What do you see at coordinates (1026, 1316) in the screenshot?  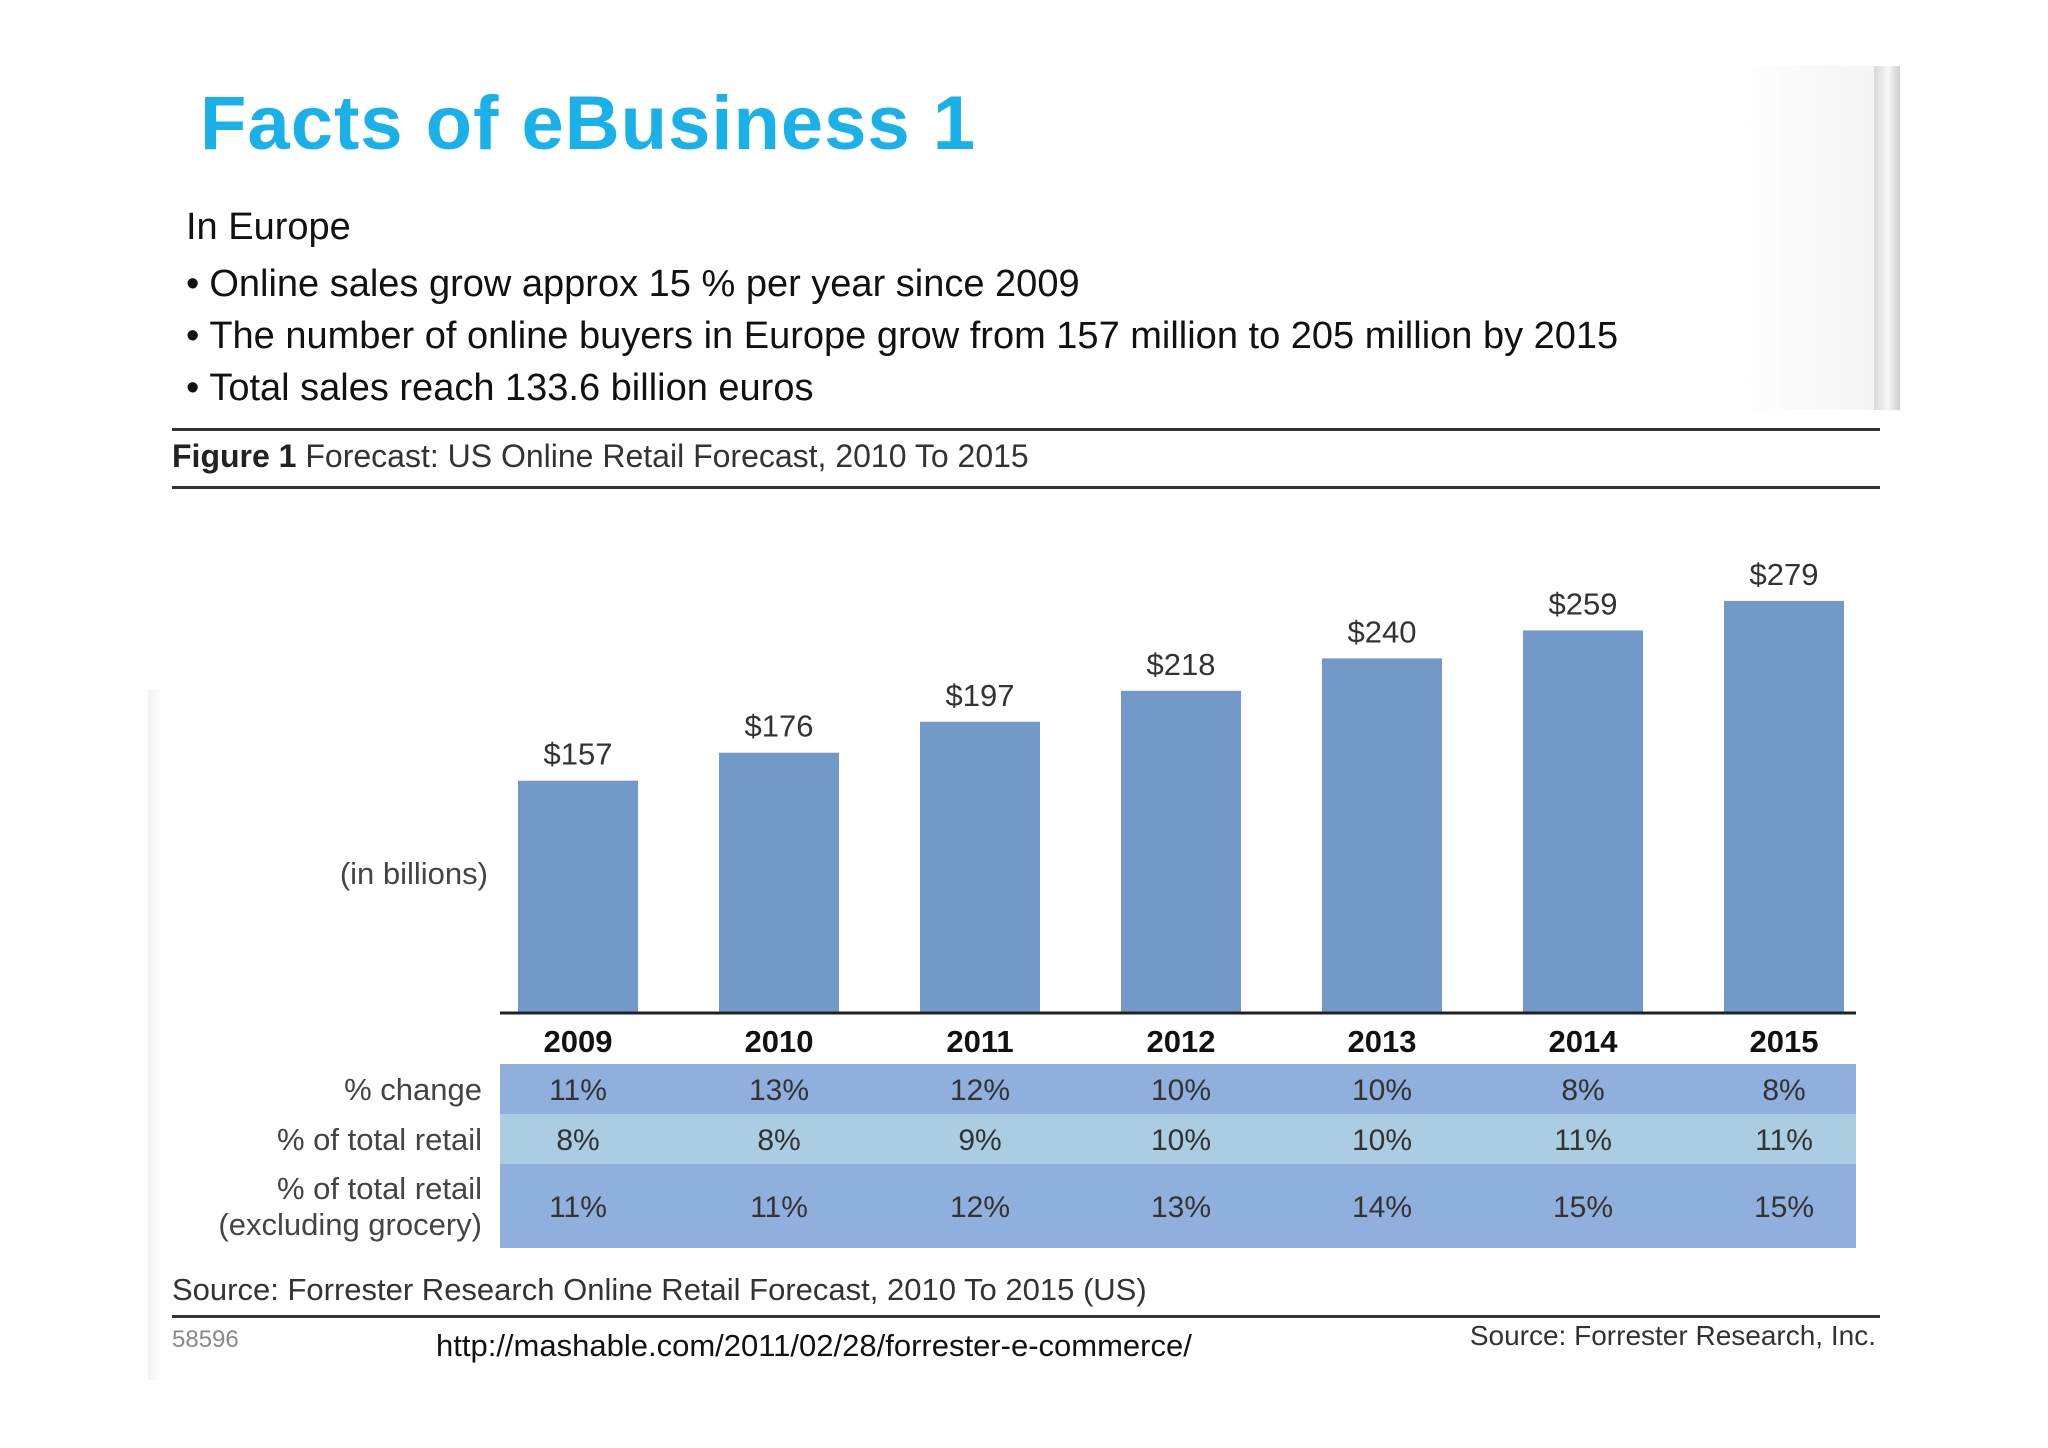 I see `figure-bottom-rule` at bounding box center [1026, 1316].